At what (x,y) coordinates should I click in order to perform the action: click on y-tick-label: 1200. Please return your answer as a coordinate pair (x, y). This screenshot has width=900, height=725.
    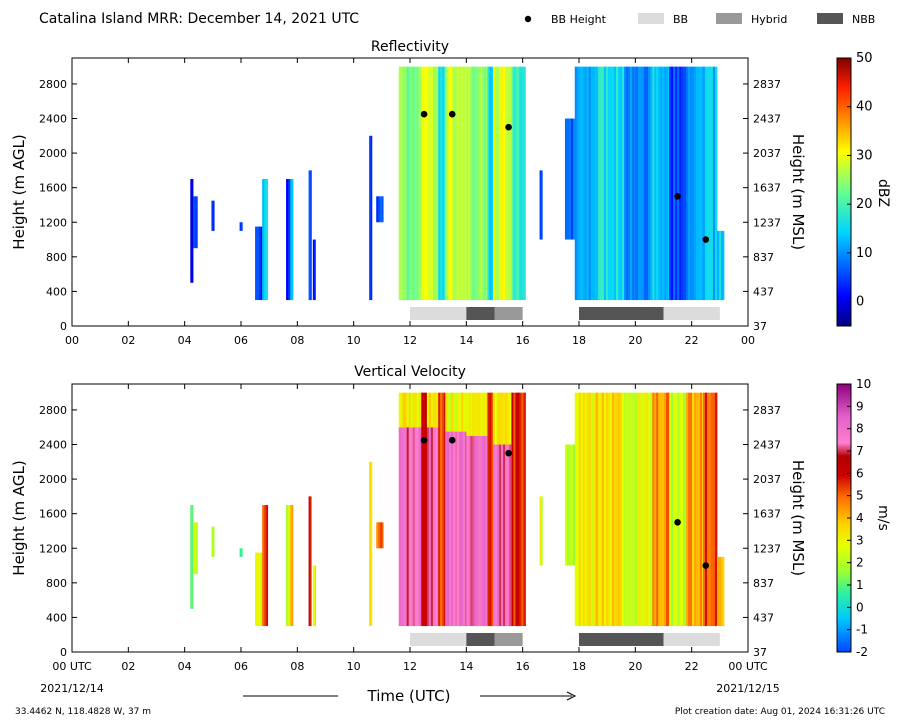
    Looking at the image, I should click on (53, 548).